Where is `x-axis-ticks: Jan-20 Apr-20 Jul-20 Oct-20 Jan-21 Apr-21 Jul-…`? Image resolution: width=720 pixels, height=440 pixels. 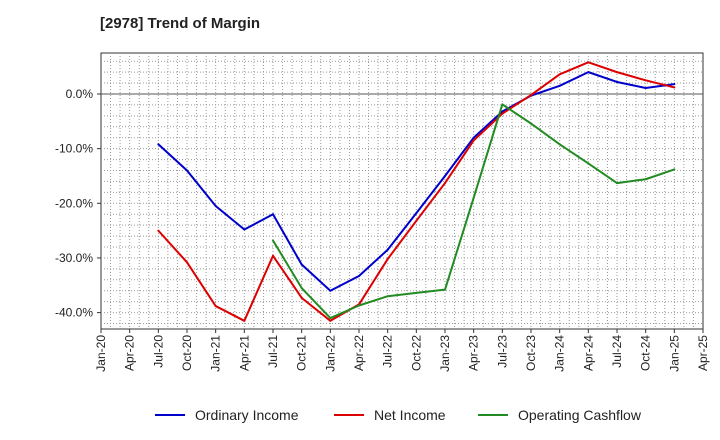
x-axis-ticks: Jan-20 Apr-20 Jul-20 Oct-20 Jan-21 Apr-21 Jul-… is located at coordinates (402, 350).